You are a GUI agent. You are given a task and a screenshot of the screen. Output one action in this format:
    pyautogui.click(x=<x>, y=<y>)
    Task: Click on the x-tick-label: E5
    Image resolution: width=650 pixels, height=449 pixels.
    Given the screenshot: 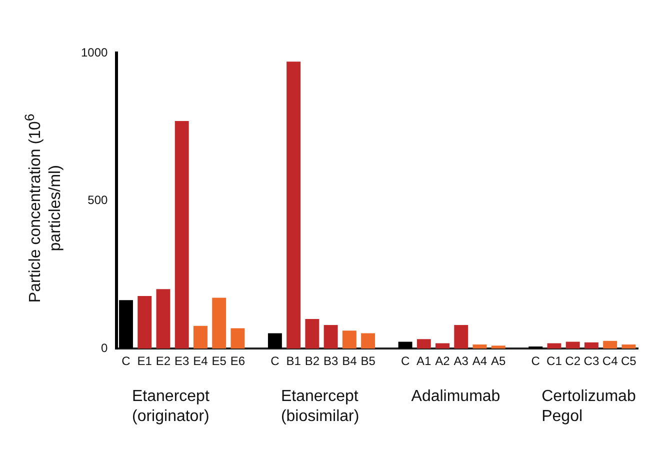 What is the action you would take?
    pyautogui.click(x=219, y=361)
    